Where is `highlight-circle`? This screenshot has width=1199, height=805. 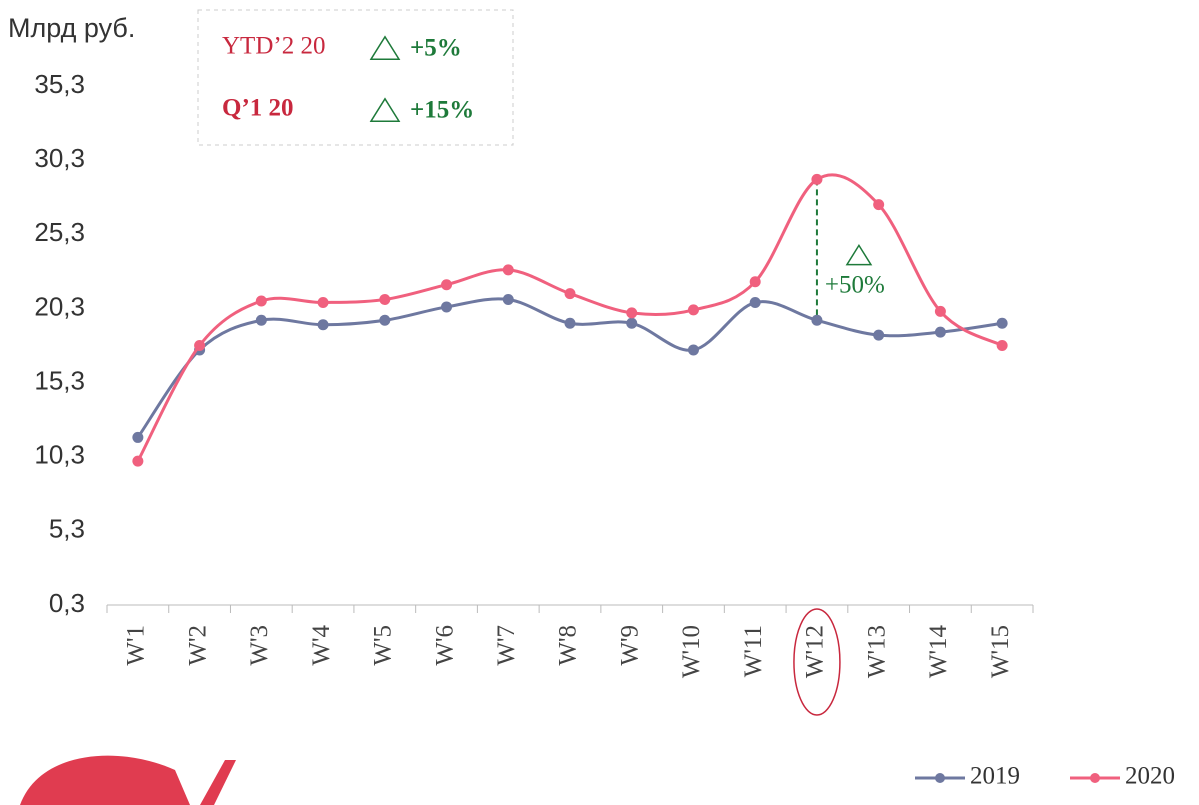 highlight-circle is located at coordinates (817, 662).